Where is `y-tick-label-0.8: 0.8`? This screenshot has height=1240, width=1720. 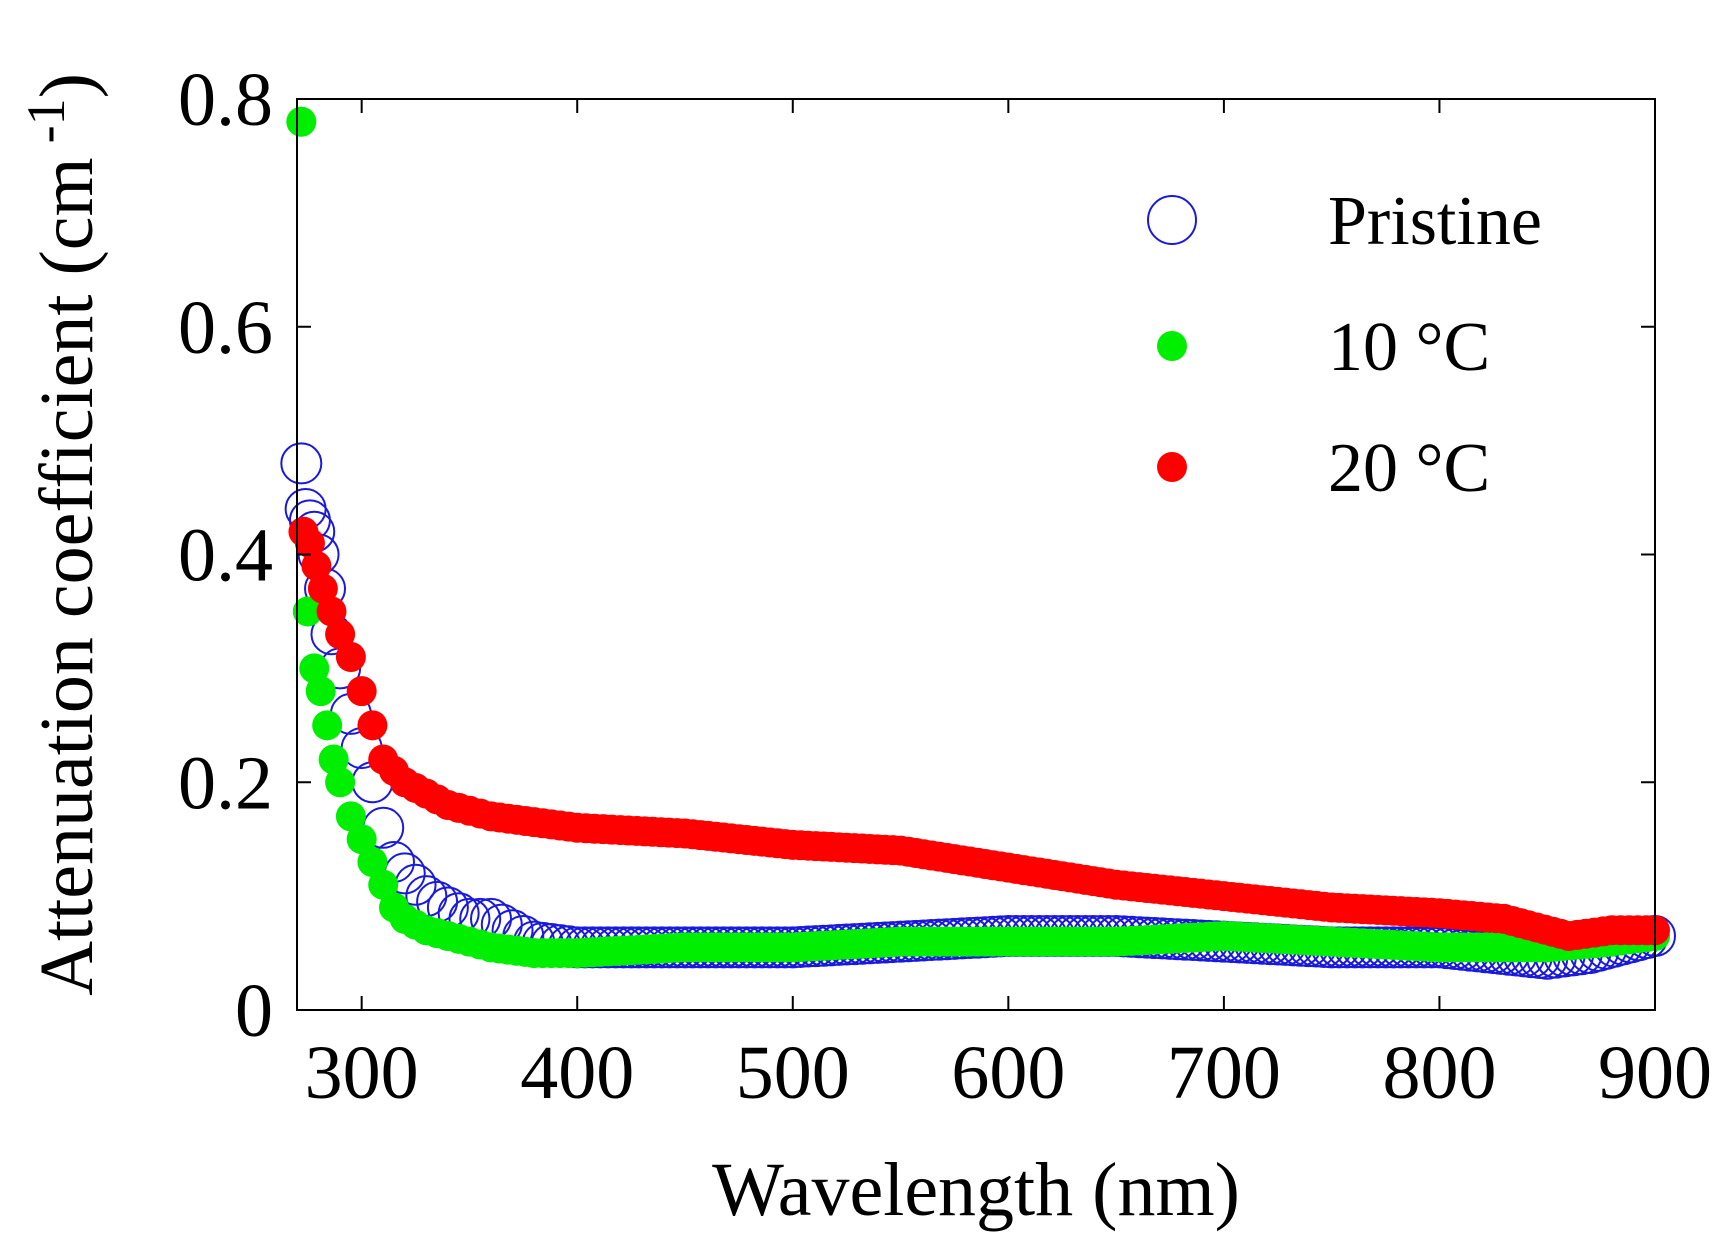
y-tick-label-0.8: 0.8 is located at coordinates (225, 100).